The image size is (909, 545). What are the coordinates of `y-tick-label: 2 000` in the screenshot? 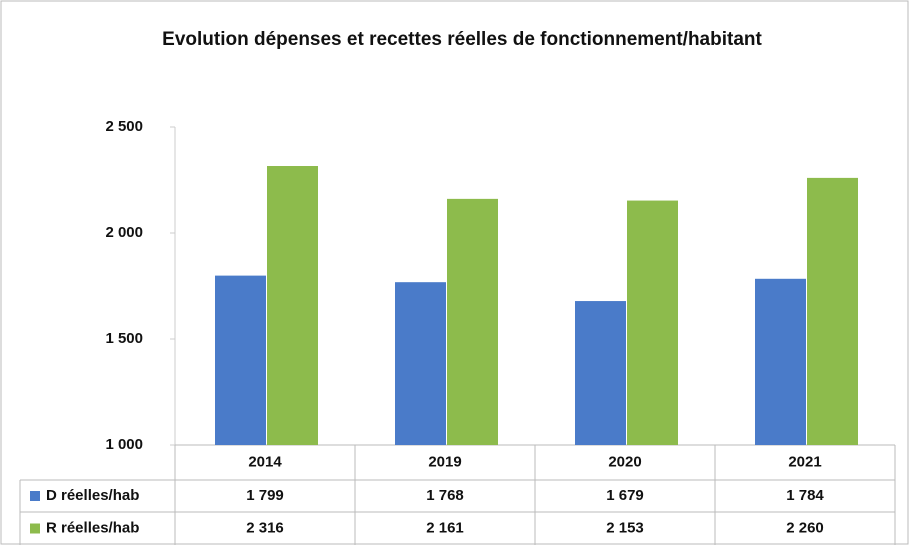 It's located at (124, 232).